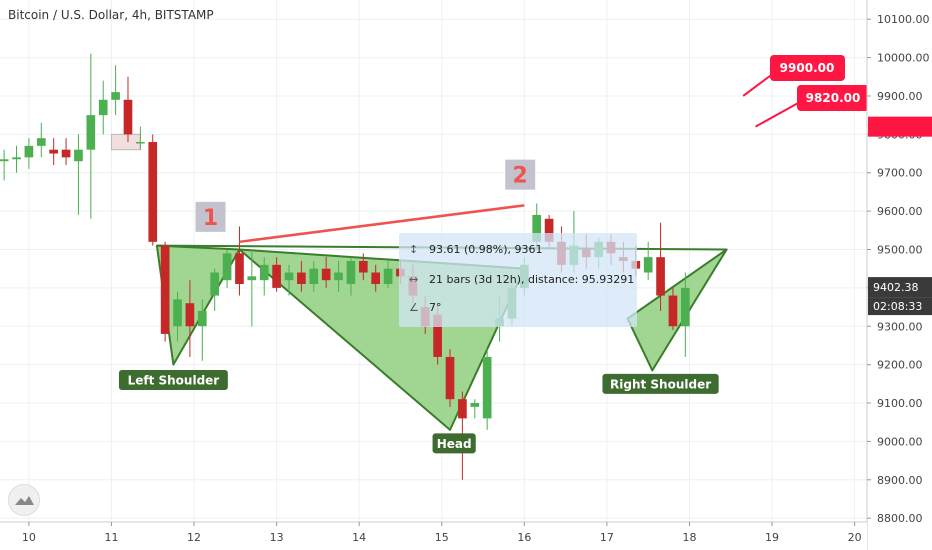 Image resolution: width=932 pixels, height=550 pixels. I want to click on price-flag-text: 9820.00, so click(833, 98).